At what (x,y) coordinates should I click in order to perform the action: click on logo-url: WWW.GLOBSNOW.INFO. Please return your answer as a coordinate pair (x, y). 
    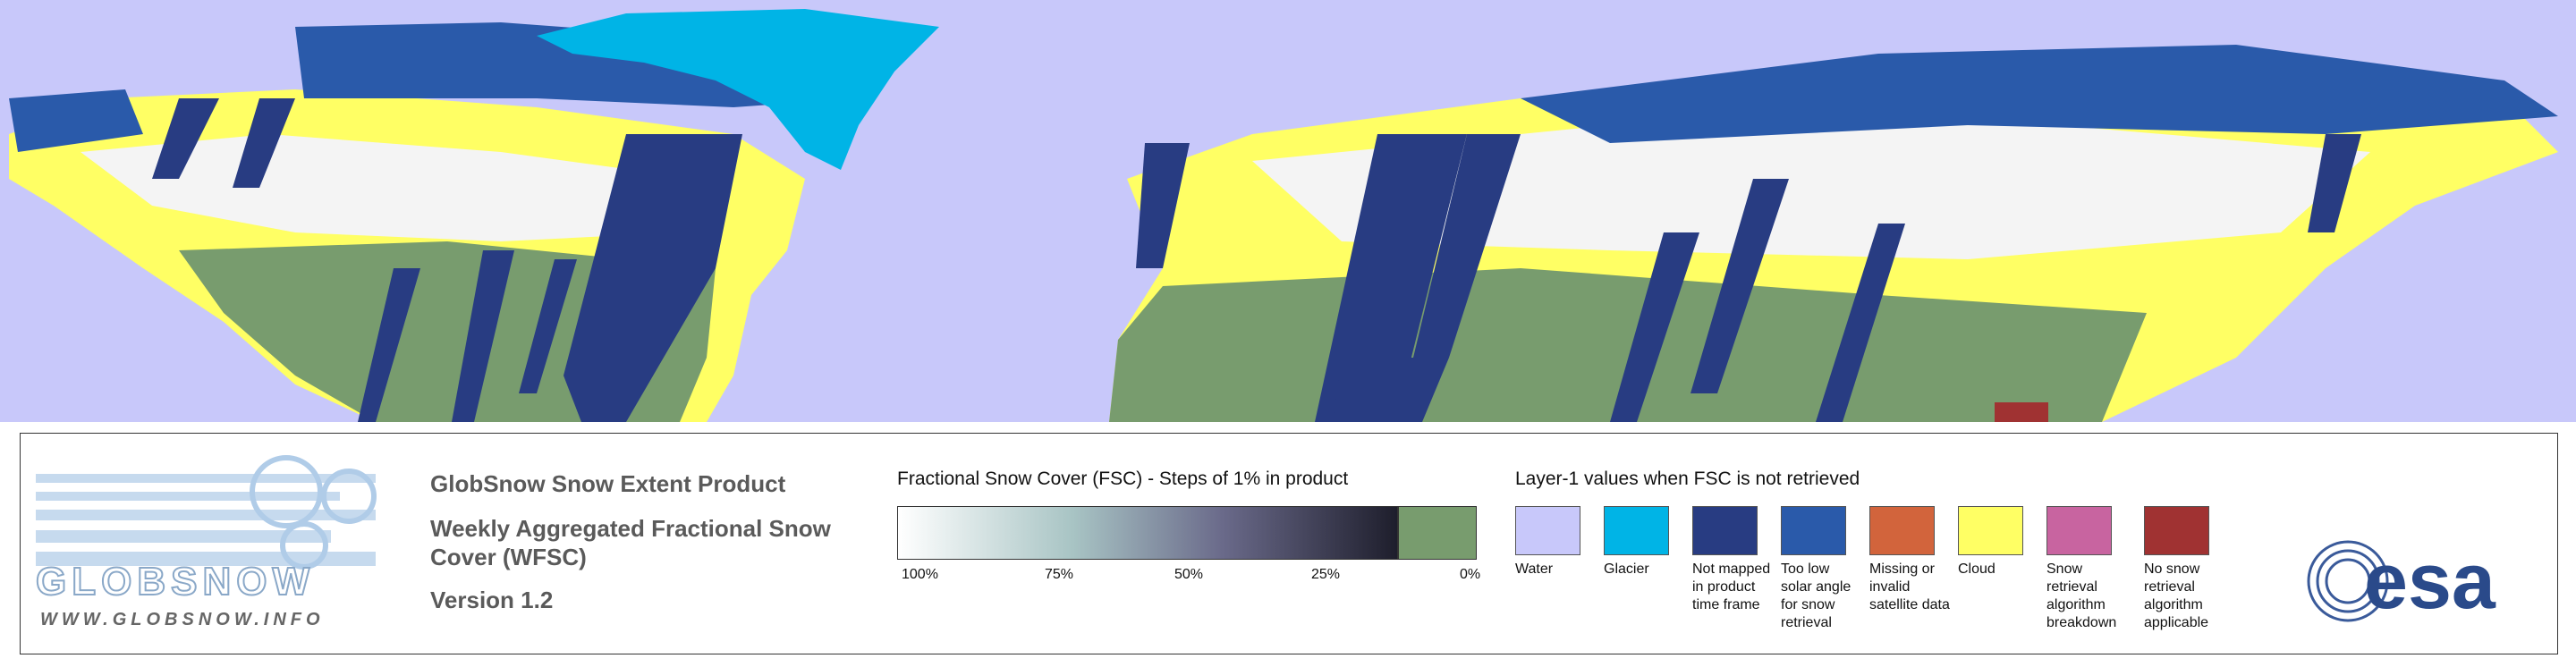
    Looking at the image, I should click on (182, 619).